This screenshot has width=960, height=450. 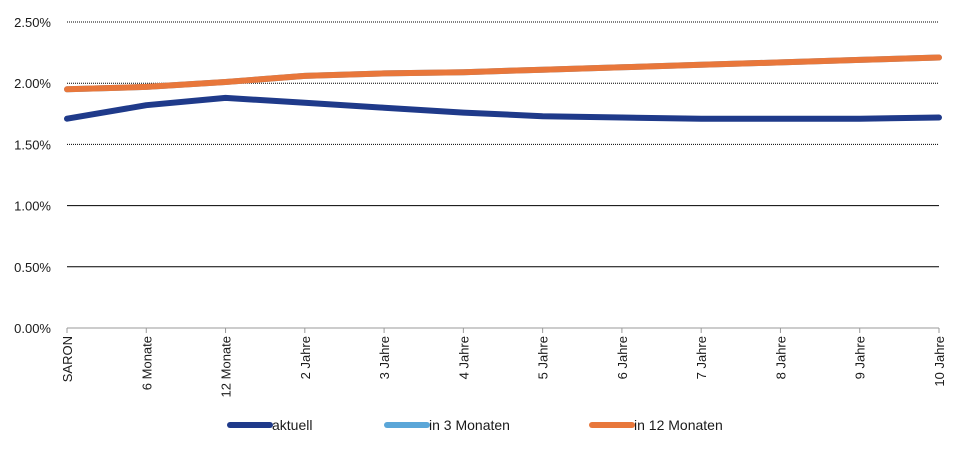 What do you see at coordinates (384, 357) in the screenshot?
I see `x-tick-label-4: 3 Jahre` at bounding box center [384, 357].